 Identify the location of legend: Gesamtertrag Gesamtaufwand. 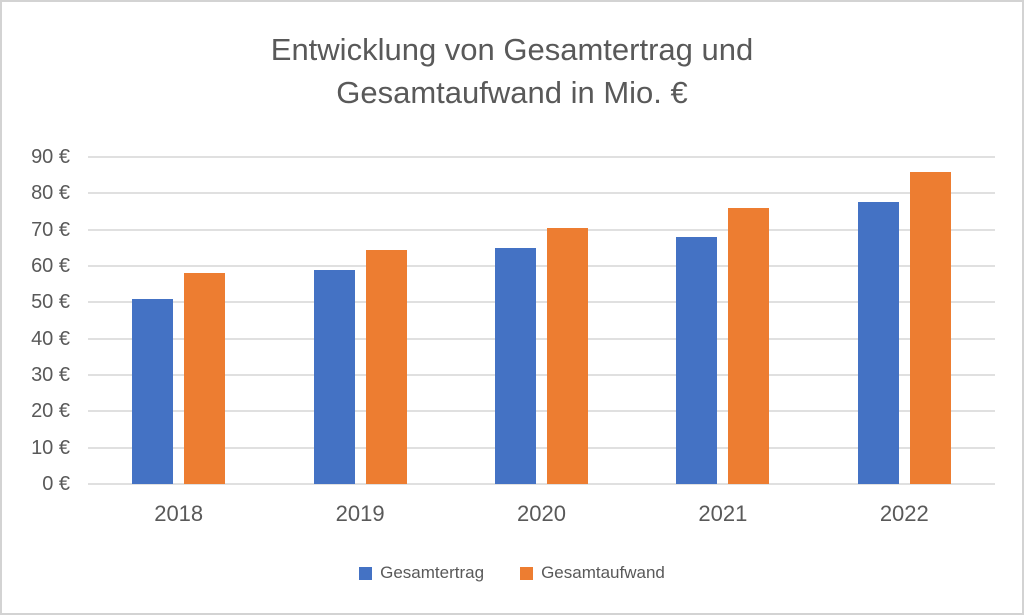
(512, 573).